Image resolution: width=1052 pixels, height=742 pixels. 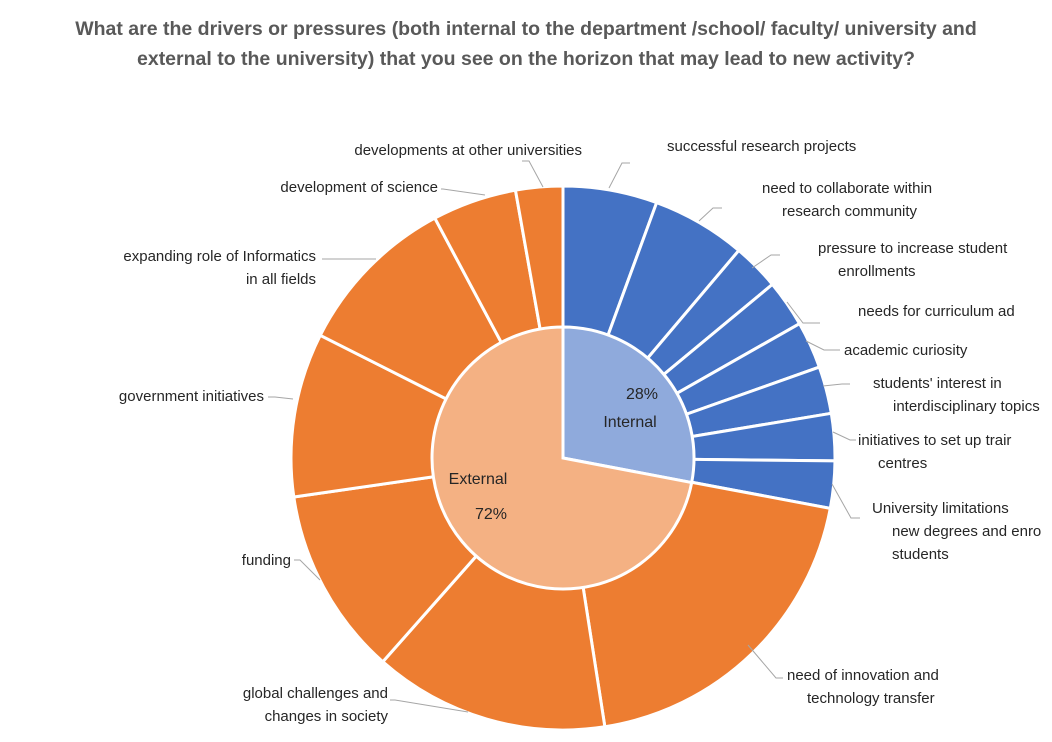 What do you see at coordinates (315, 693) in the screenshot?
I see `outer-label-10-line-1: global challenges and` at bounding box center [315, 693].